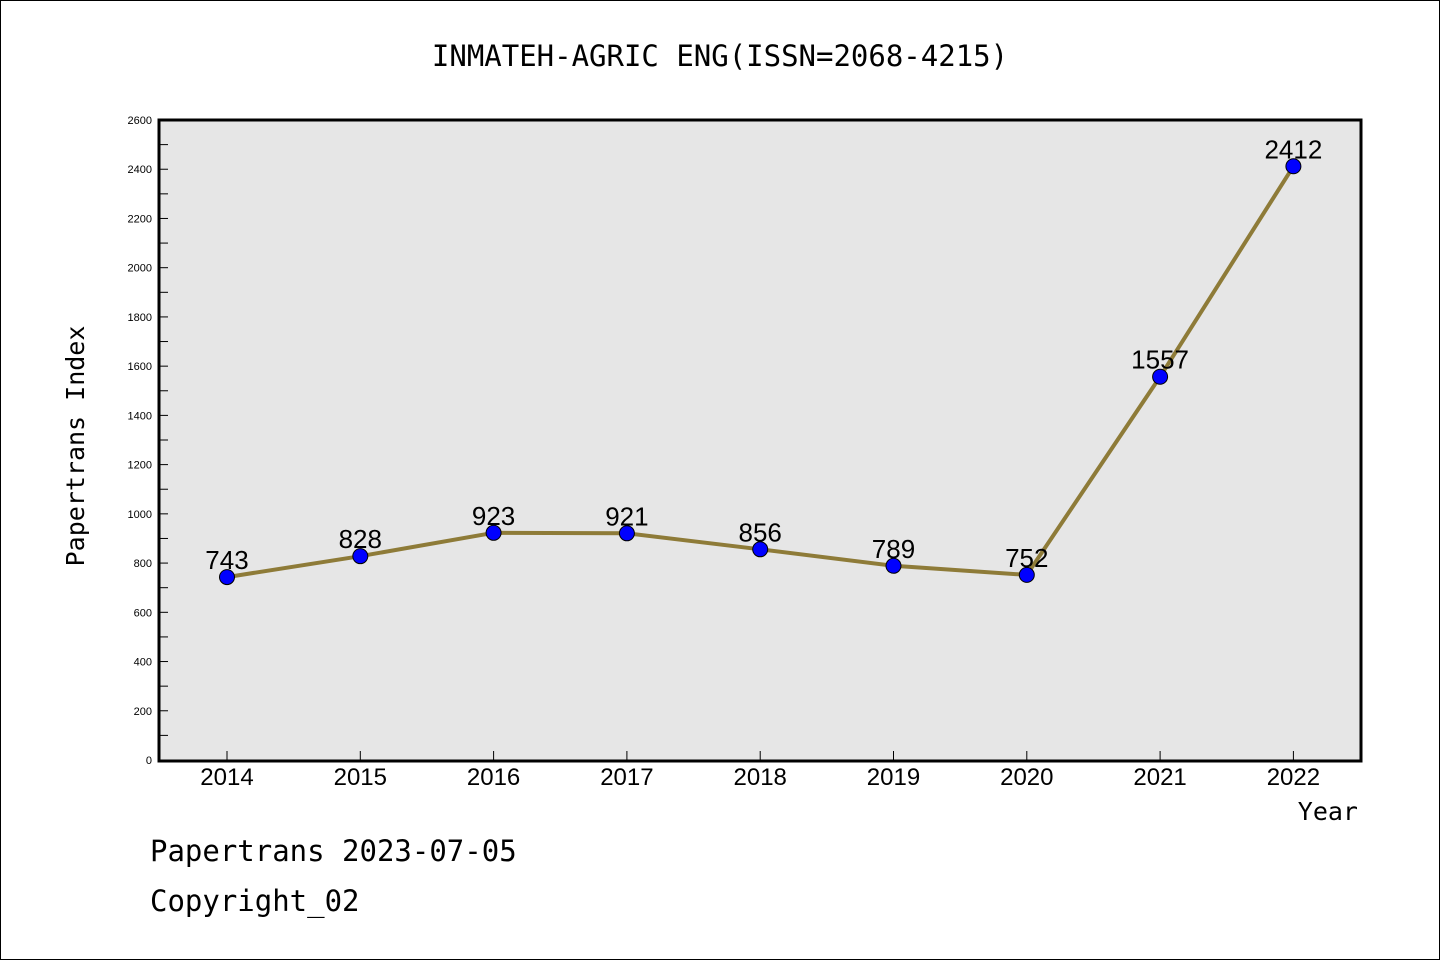  Describe the element at coordinates (143, 564) in the screenshot. I see `y-tick-label: 800` at that location.